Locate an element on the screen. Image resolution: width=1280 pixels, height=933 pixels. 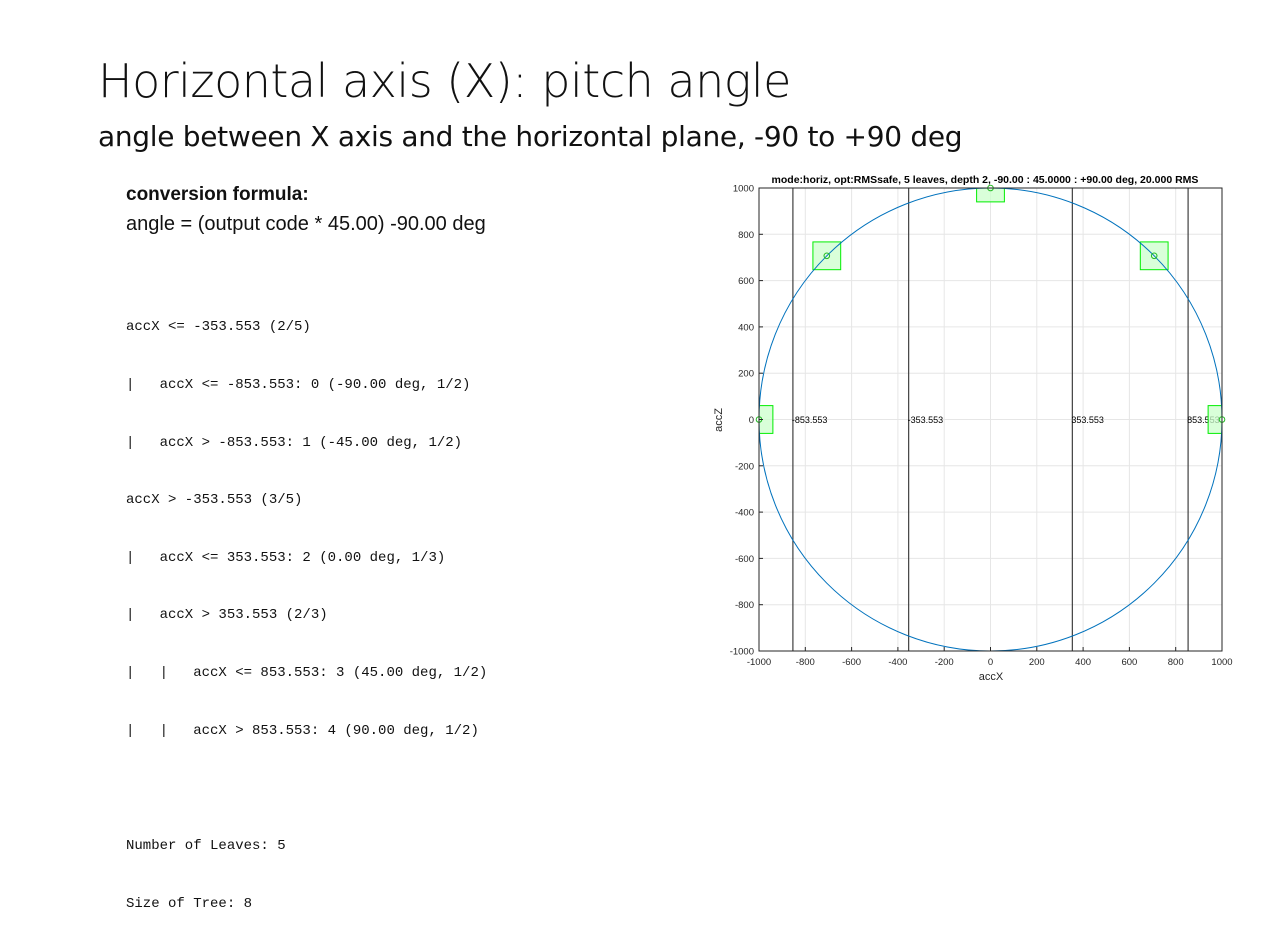
y-axis-label: accZ is located at coordinates (719, 420).